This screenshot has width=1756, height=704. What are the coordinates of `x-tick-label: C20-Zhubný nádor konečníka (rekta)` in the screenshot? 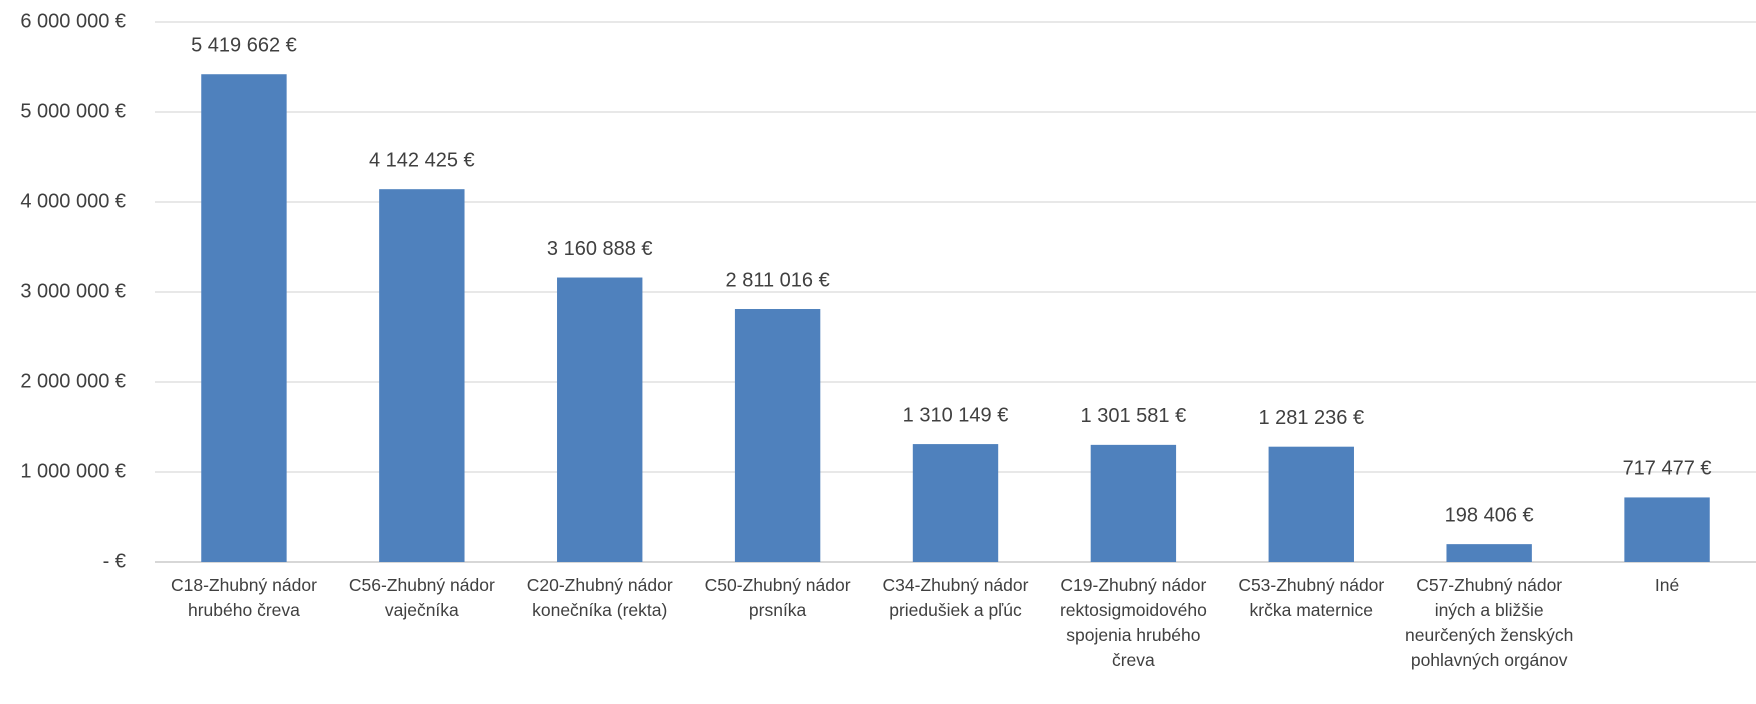 It's located at (599, 597).